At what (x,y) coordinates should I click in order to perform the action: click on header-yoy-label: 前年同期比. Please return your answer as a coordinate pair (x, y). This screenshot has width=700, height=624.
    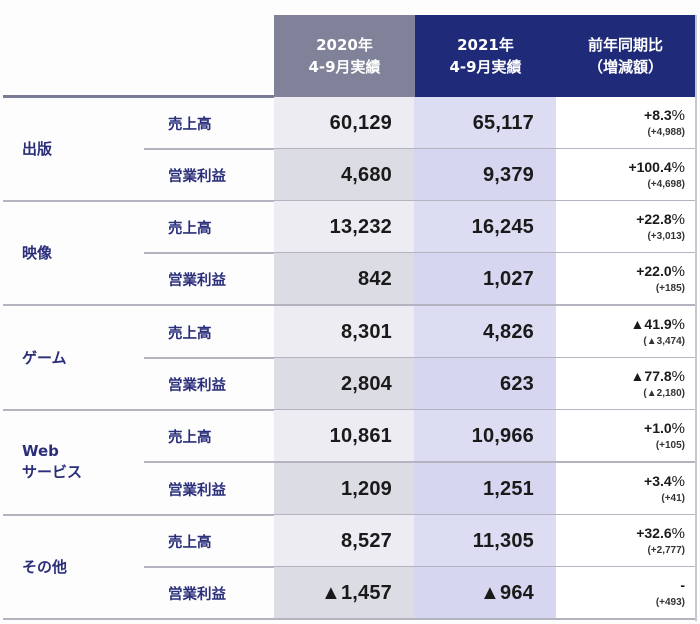
    Looking at the image, I should click on (625, 45).